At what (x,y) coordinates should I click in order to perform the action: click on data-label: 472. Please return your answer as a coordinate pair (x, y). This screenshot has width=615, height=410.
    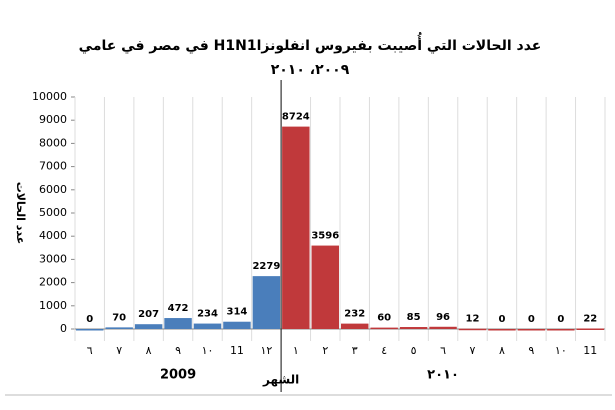
    Looking at the image, I should click on (178, 308).